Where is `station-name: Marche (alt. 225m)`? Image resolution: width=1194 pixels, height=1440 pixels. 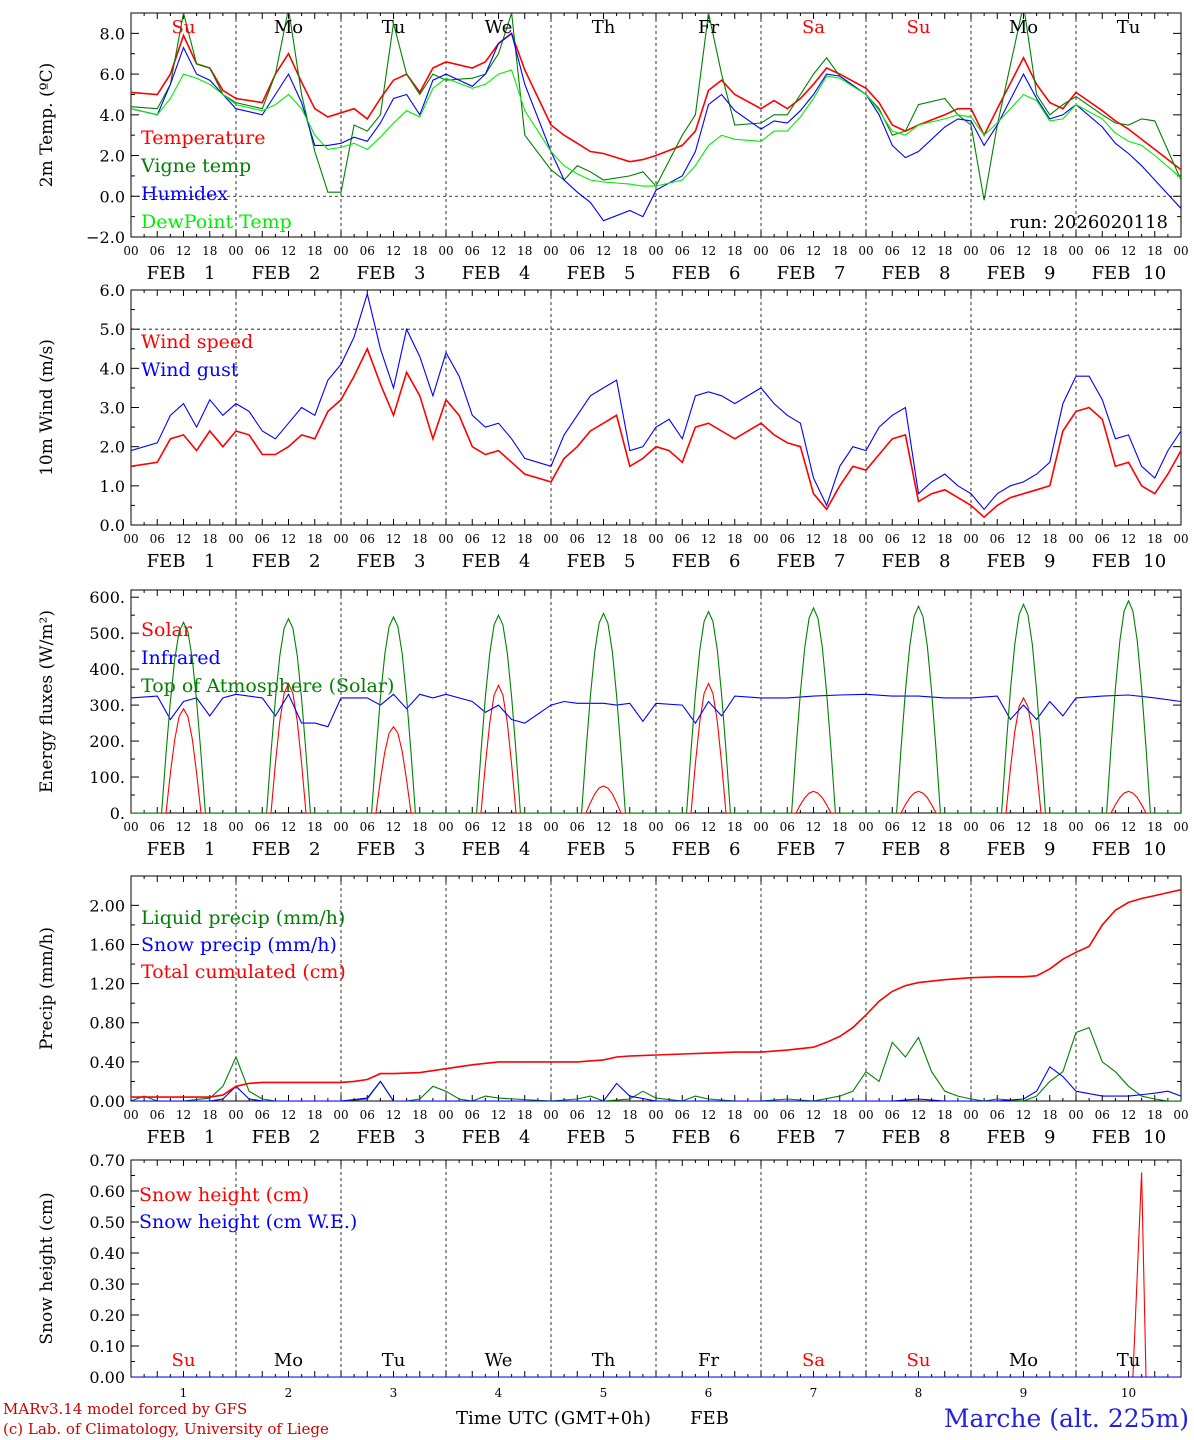
station-name: Marche (alt. 225m) is located at coordinates (1066, 1418).